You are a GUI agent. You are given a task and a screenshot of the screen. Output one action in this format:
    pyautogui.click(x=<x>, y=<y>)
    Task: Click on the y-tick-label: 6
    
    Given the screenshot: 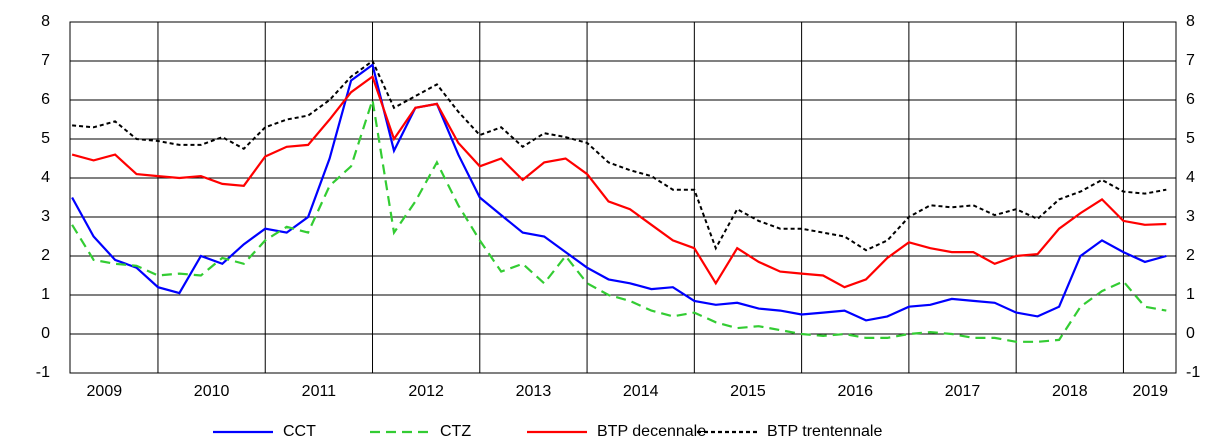 What is the action you would take?
    pyautogui.click(x=45, y=99)
    